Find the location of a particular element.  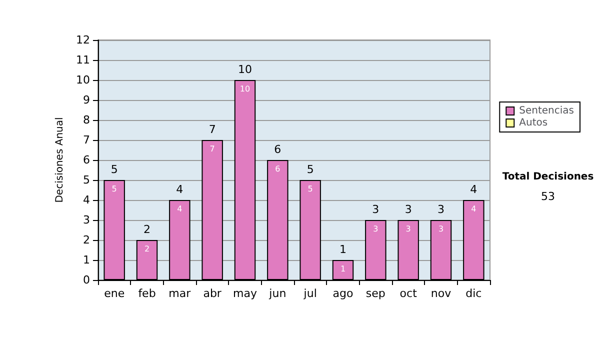

y-tick-label: 2 is located at coordinates (86, 240).